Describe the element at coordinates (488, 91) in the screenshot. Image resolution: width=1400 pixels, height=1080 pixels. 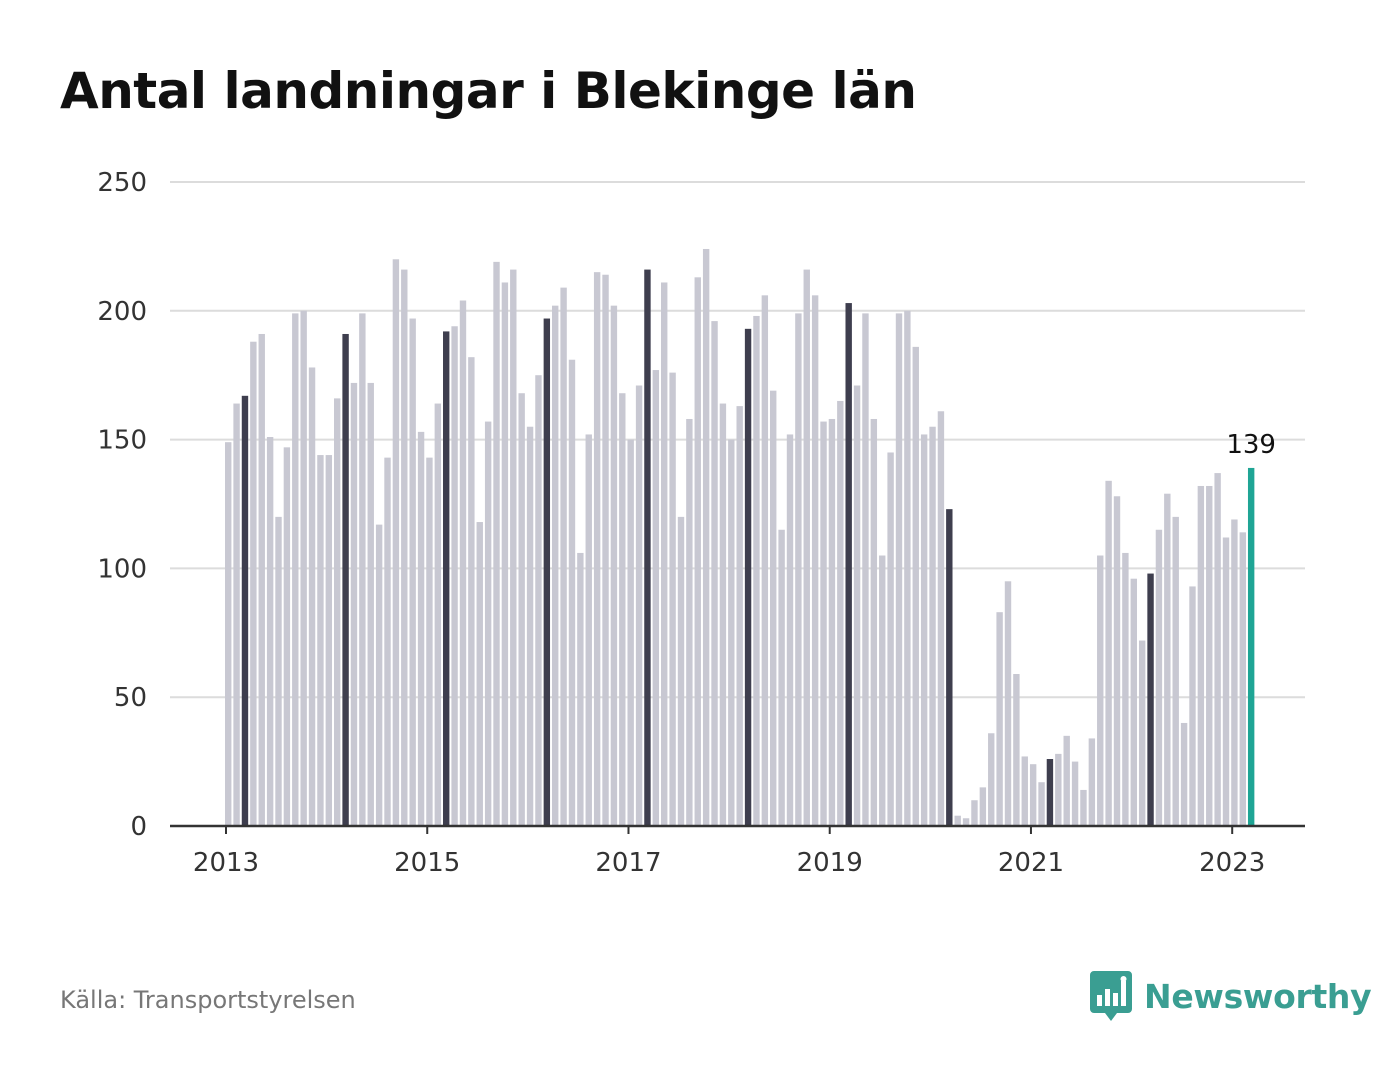
I see `chart-title: Antal landningar i Blekinge län` at that location.